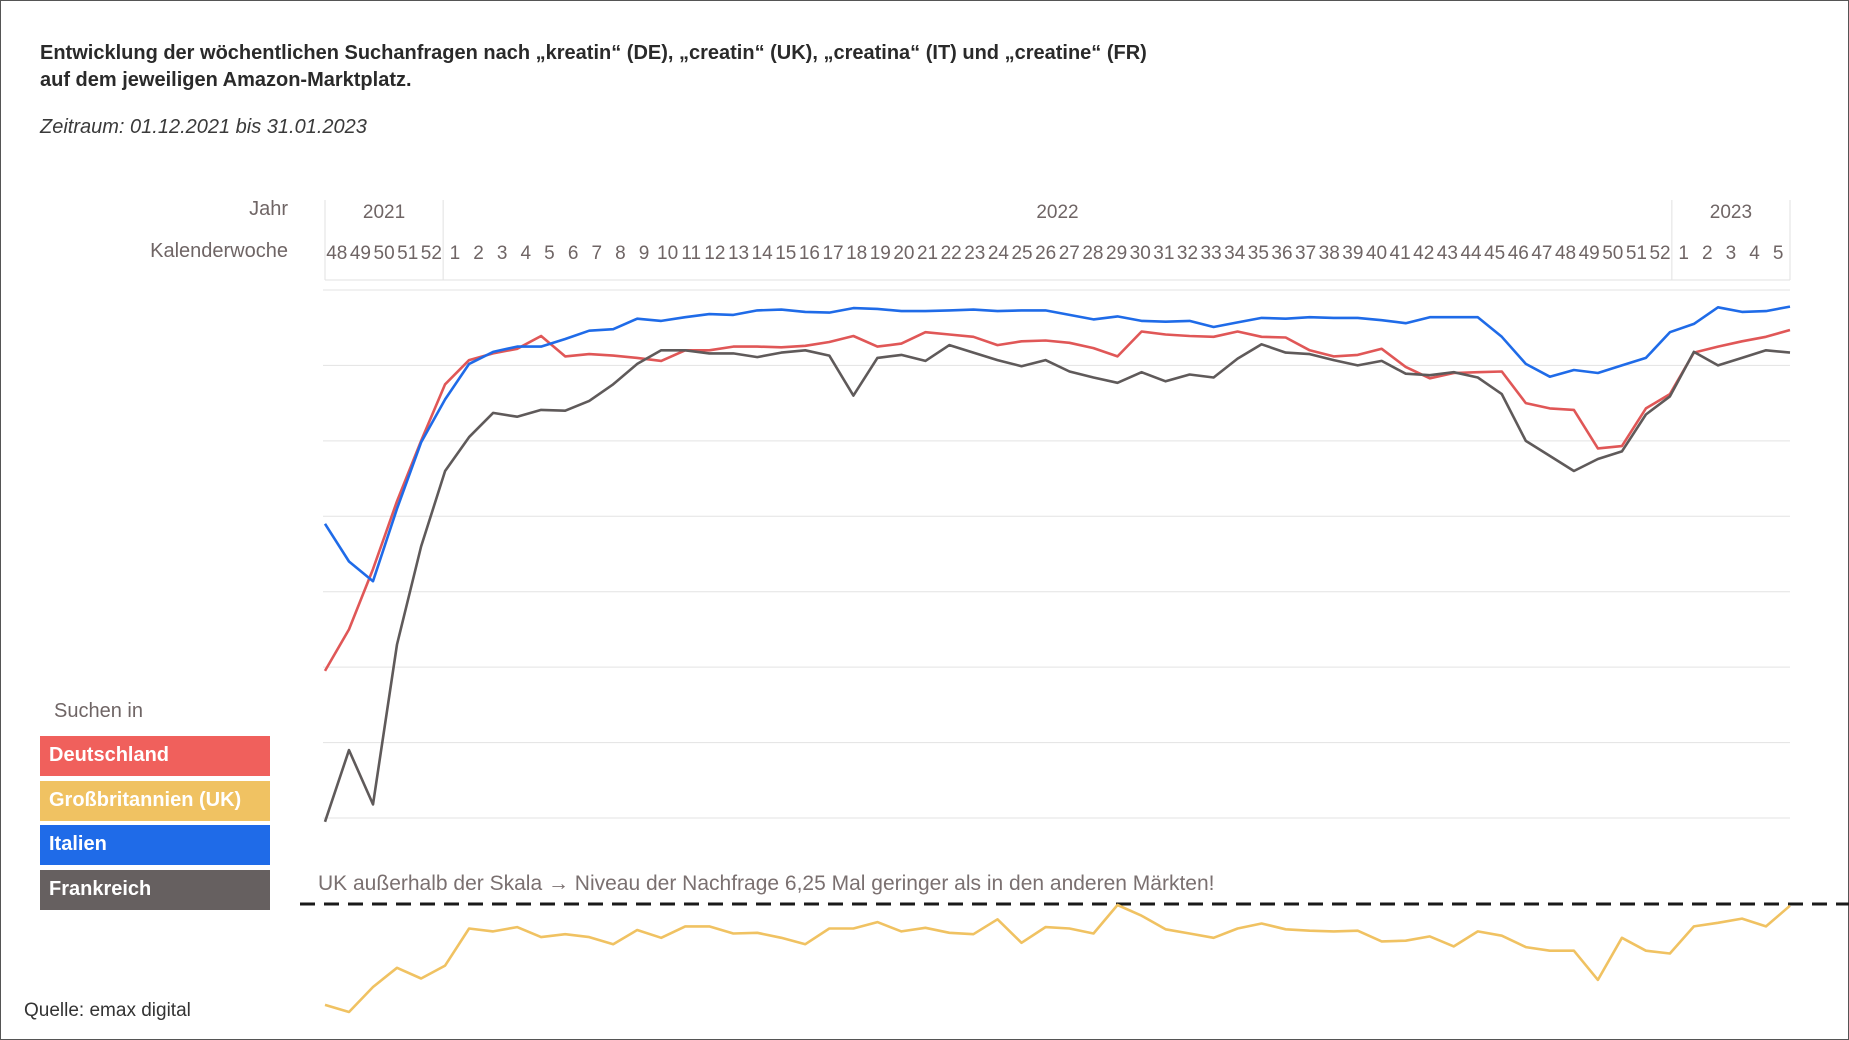 The width and height of the screenshot is (1849, 1040). Describe the element at coordinates (1057, 212) in the screenshot. I see `year-label: 2022` at that location.